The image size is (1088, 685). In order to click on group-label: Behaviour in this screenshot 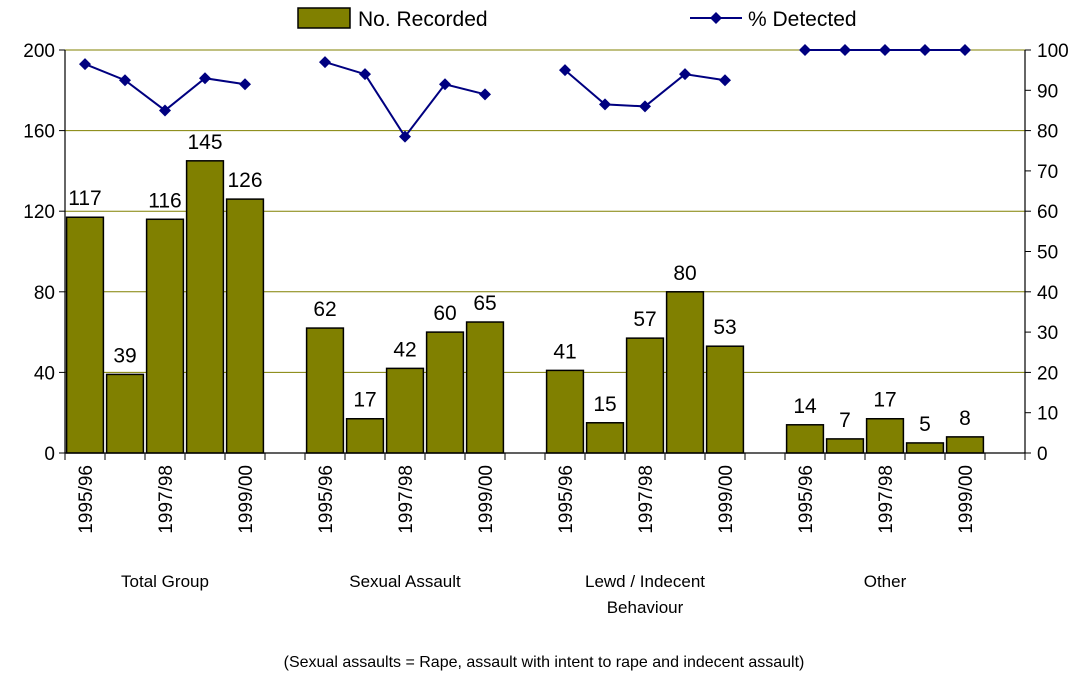, I will do `click(645, 607)`.